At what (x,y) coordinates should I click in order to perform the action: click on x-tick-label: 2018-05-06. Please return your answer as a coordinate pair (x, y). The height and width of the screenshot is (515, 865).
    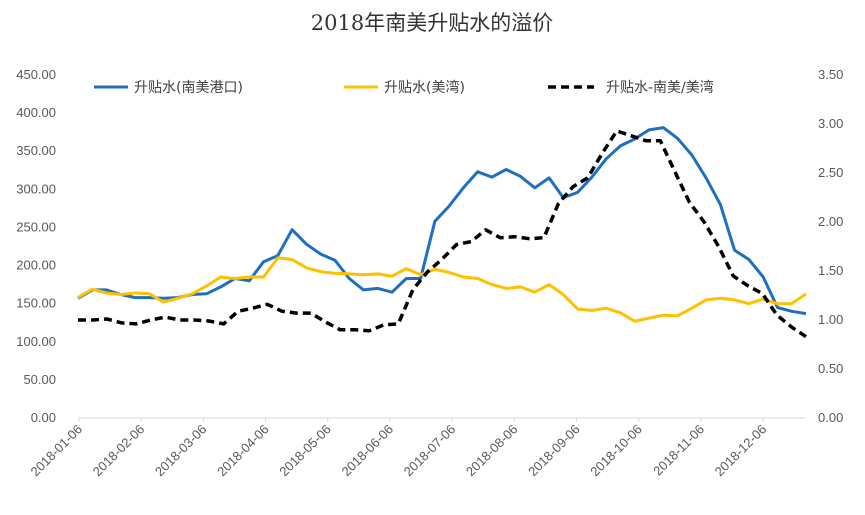
    Looking at the image, I should click on (305, 451).